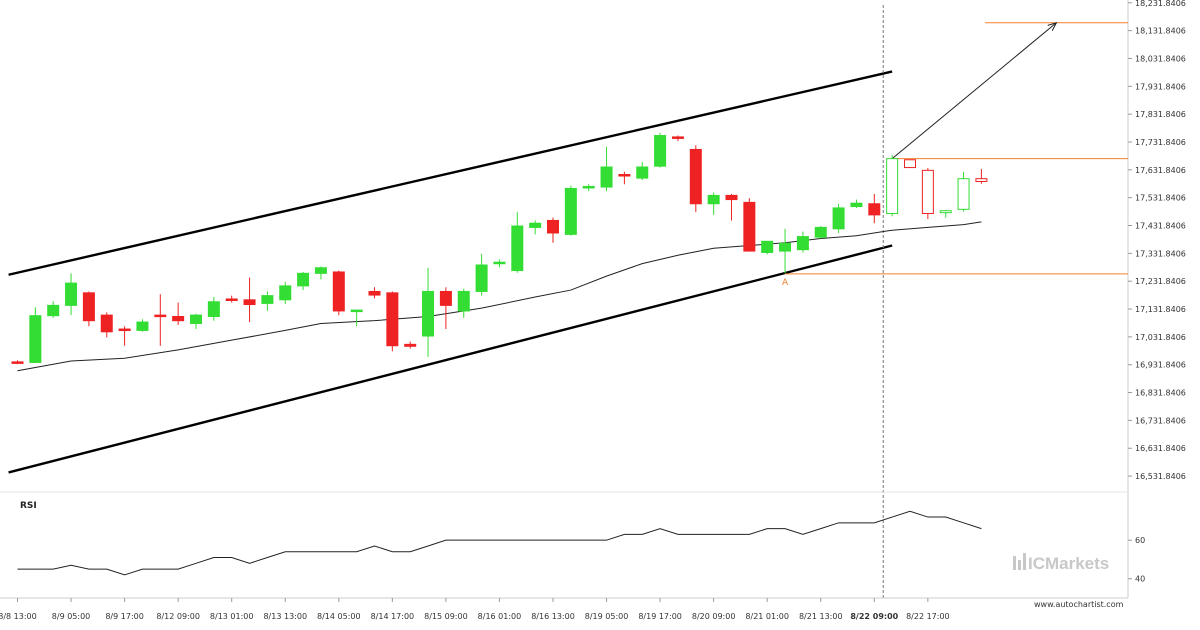 The height and width of the screenshot is (630, 1200). Describe the element at coordinates (974, 91) in the screenshot. I see `projection-arrow-line` at that location.